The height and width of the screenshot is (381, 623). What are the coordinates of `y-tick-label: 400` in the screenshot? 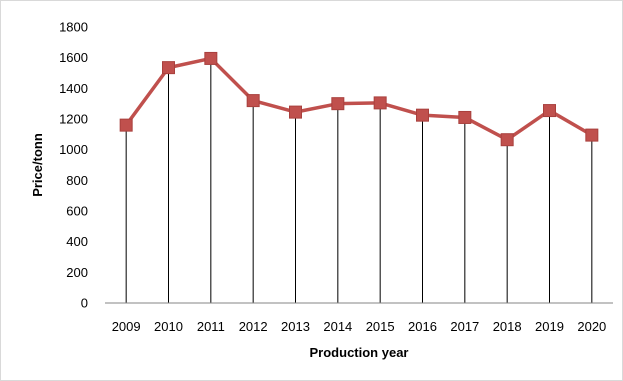 It's located at (77, 241).